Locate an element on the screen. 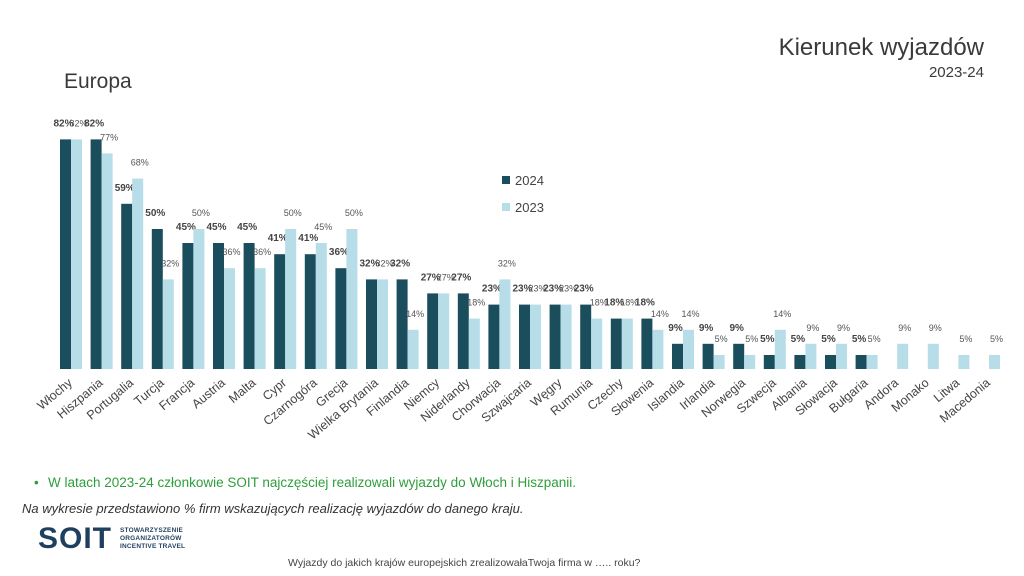 The image size is (1024, 576). data-label-2024: 59% is located at coordinates (125, 188).